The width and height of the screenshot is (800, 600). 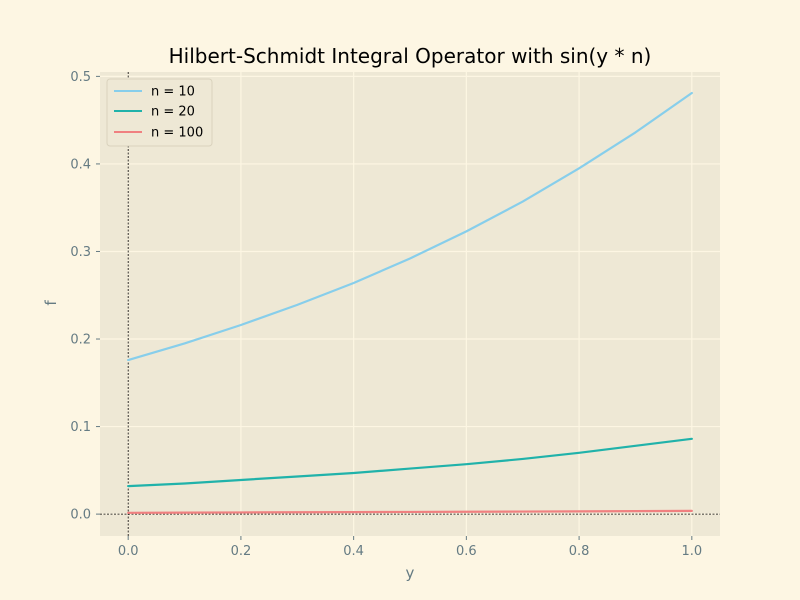 I want to click on legend-label-n20: n = 20, so click(x=173, y=112).